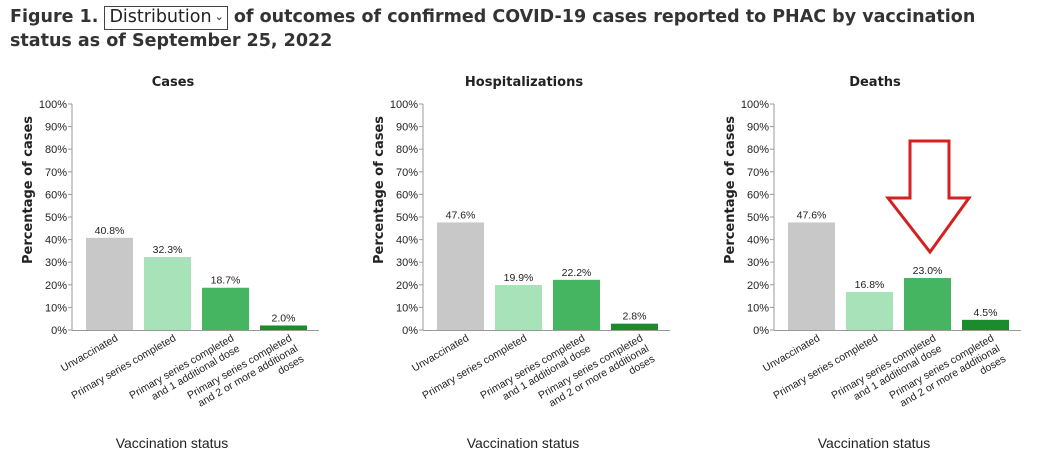  What do you see at coordinates (160, 17) in the screenshot?
I see `measure-dropdown-value: Distribution` at bounding box center [160, 17].